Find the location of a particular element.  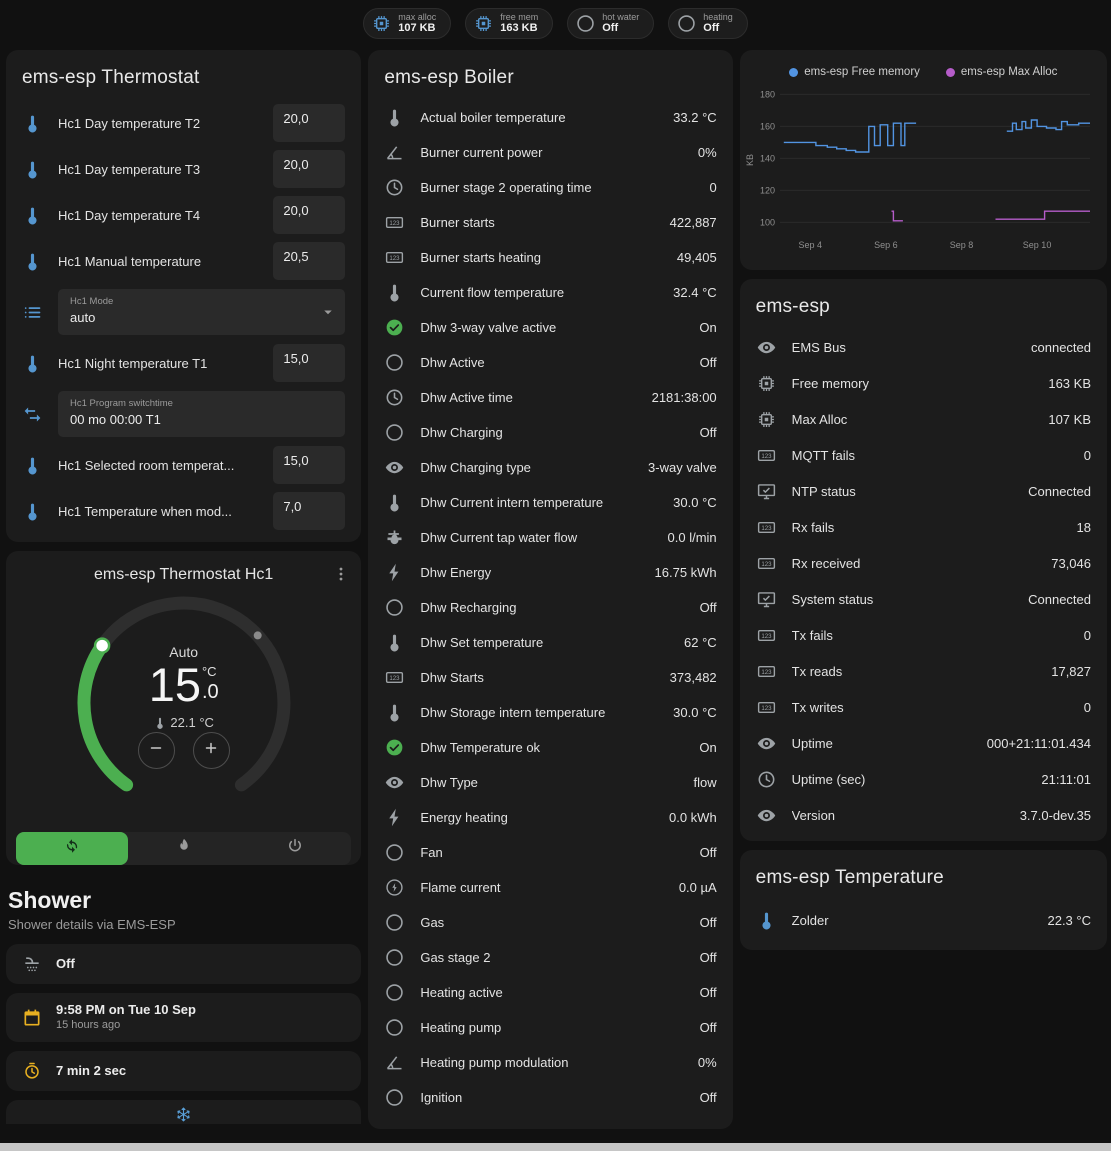

entity-row: Dhw Recharging Off is located at coordinates (550, 607).